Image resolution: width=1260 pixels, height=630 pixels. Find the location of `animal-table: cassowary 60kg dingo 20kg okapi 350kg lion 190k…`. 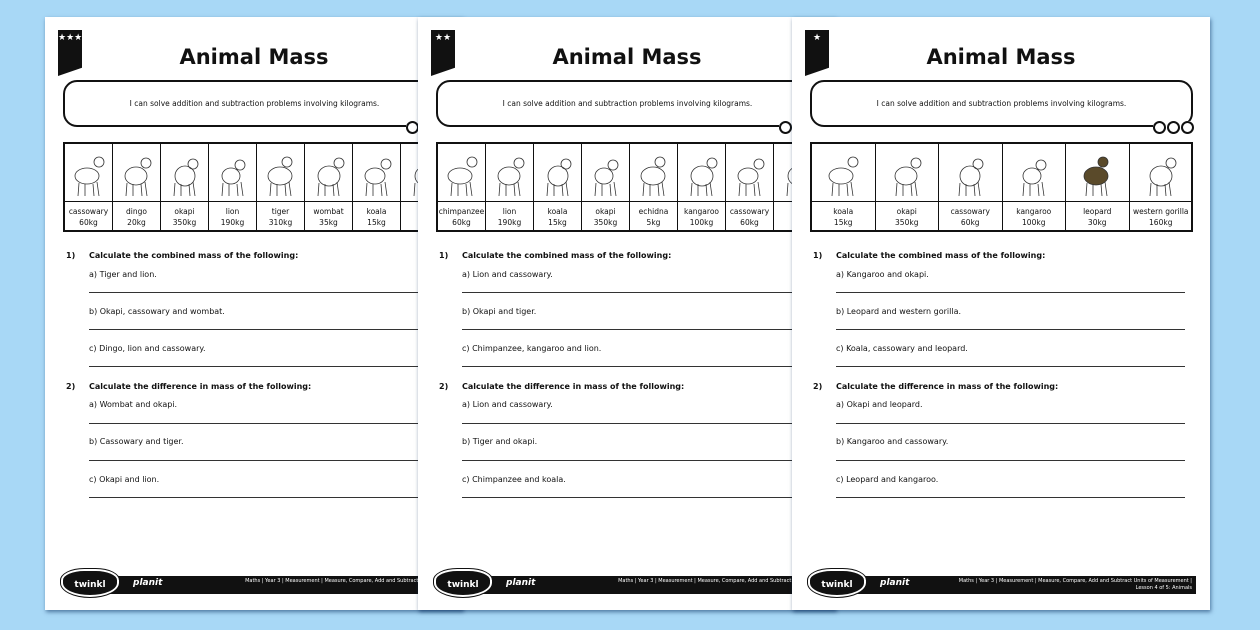

animal-table: cassowary 60kg dingo 20kg okapi 350kg lion 190k… is located at coordinates (256, 187).